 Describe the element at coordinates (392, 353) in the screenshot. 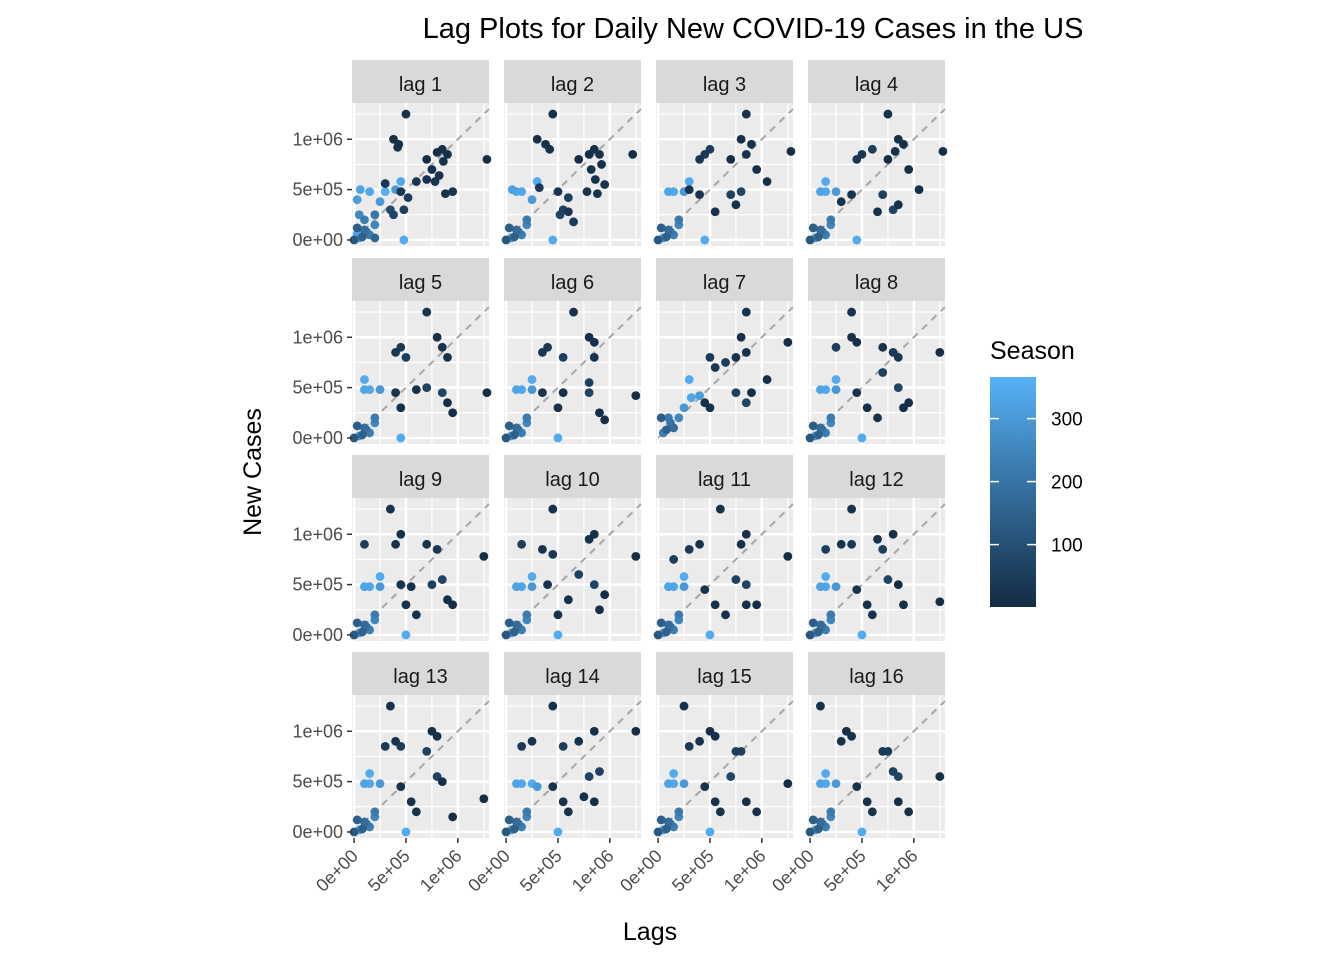

I see `panel: lag 5 0e+00 5e+05 1e+06` at that location.